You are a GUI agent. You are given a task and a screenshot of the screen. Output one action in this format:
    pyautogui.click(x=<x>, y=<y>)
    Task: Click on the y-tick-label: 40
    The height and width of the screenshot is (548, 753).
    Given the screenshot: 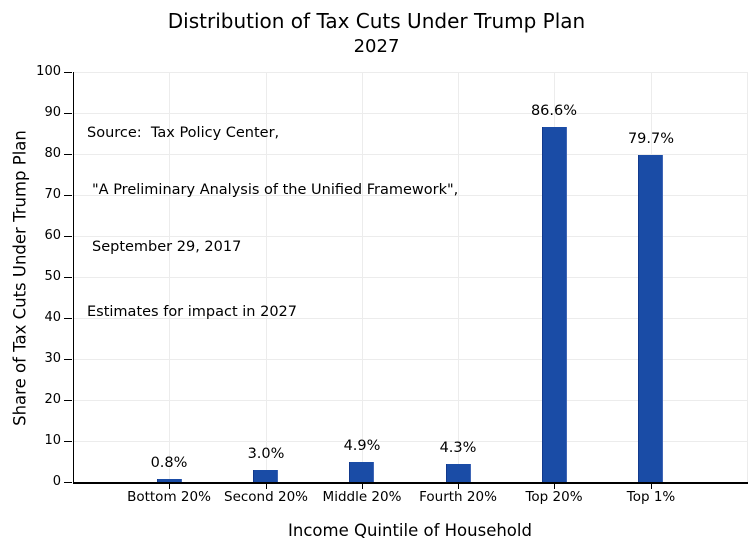 What is the action you would take?
    pyautogui.click(x=52, y=317)
    